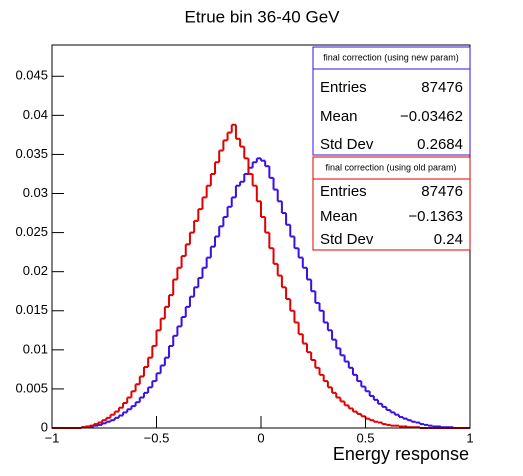 The image size is (523, 476). I want to click on chart-title: Etrue bin 36-40 GeV, so click(263, 16).